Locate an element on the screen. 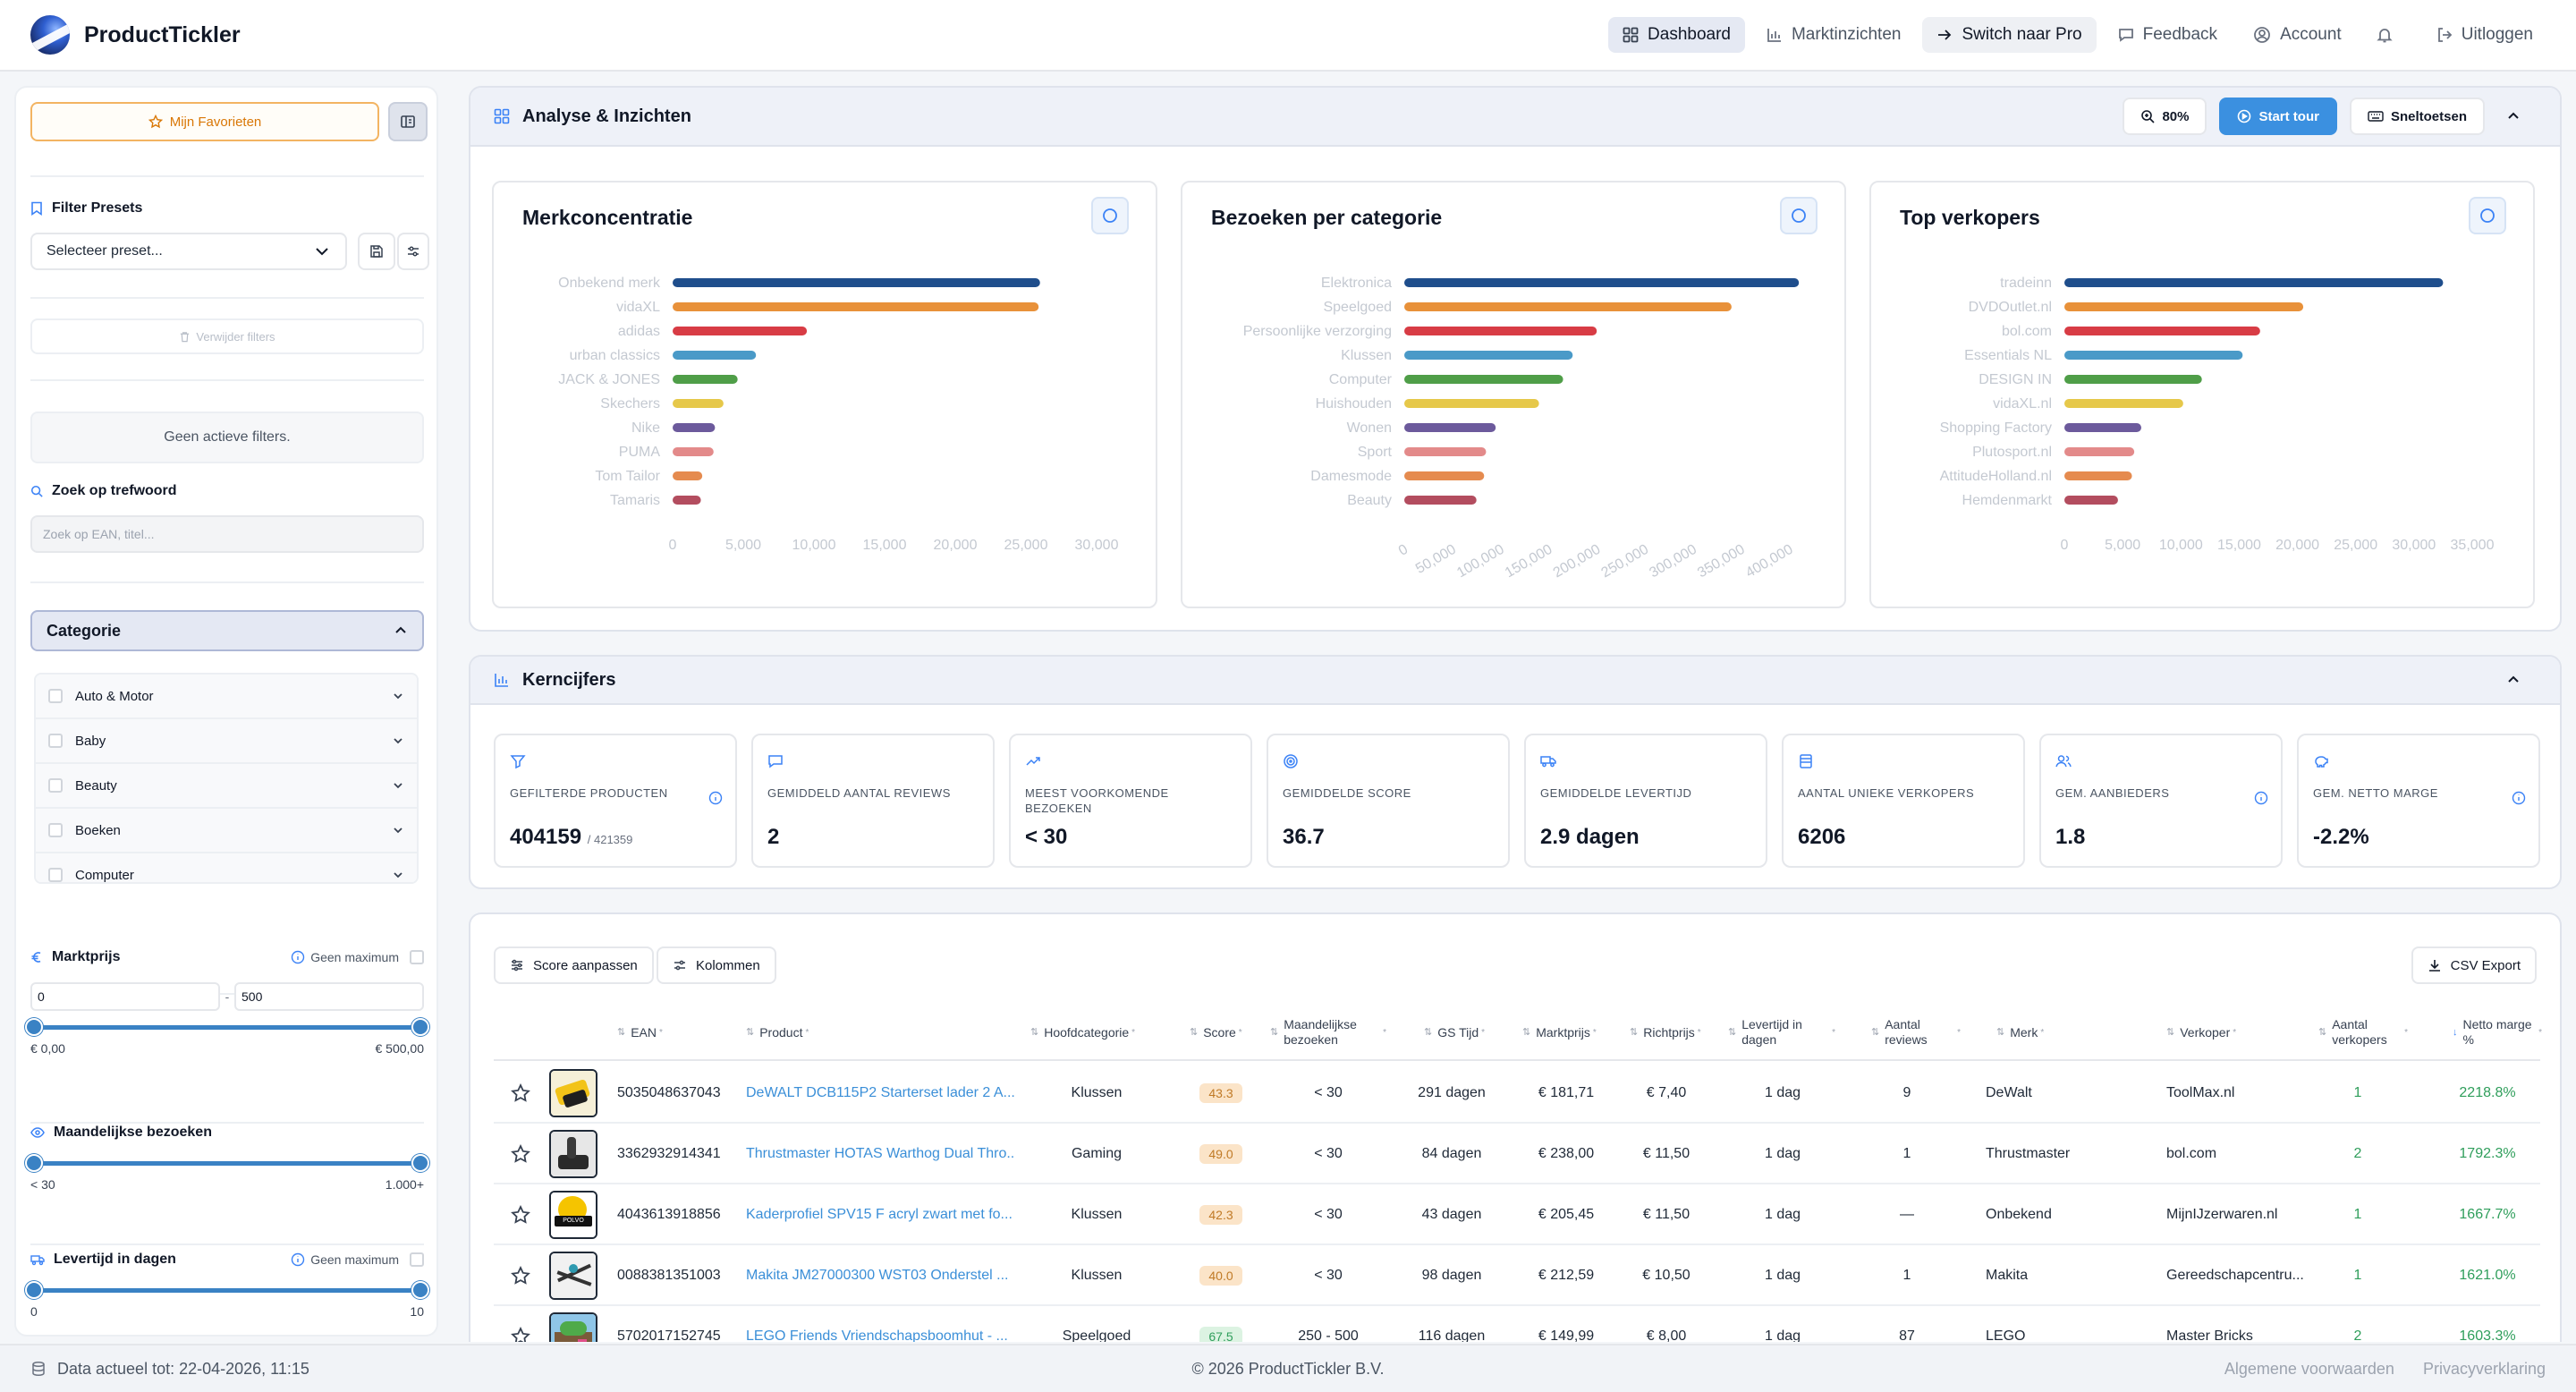 The width and height of the screenshot is (2576, 1392). collapse-analyse-button is located at coordinates (2517, 116).